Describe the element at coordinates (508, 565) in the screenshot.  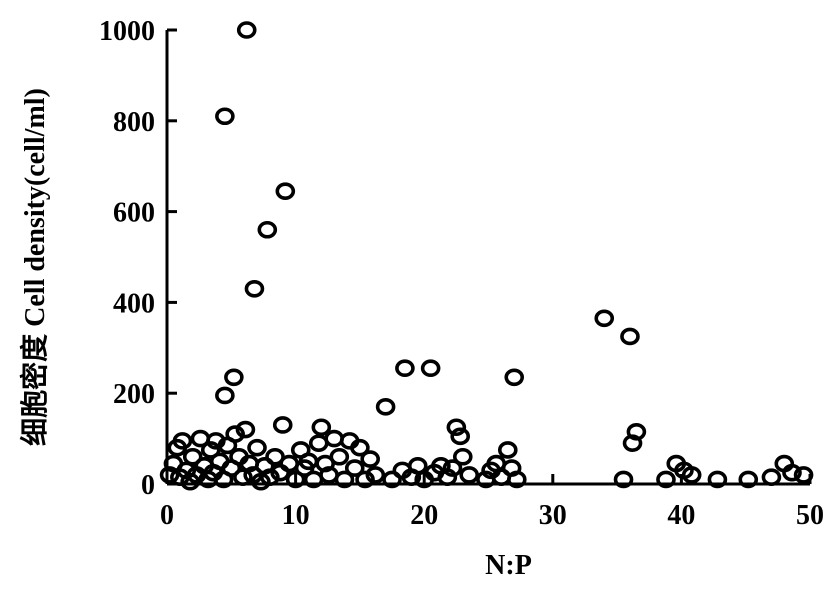
I see `x-axis-label: N:P` at that location.